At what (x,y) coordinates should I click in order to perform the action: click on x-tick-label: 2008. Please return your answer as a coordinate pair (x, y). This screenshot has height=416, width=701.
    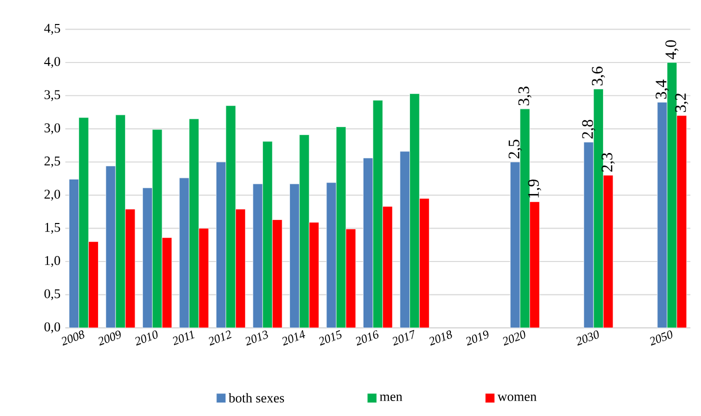
    Looking at the image, I should click on (73, 338).